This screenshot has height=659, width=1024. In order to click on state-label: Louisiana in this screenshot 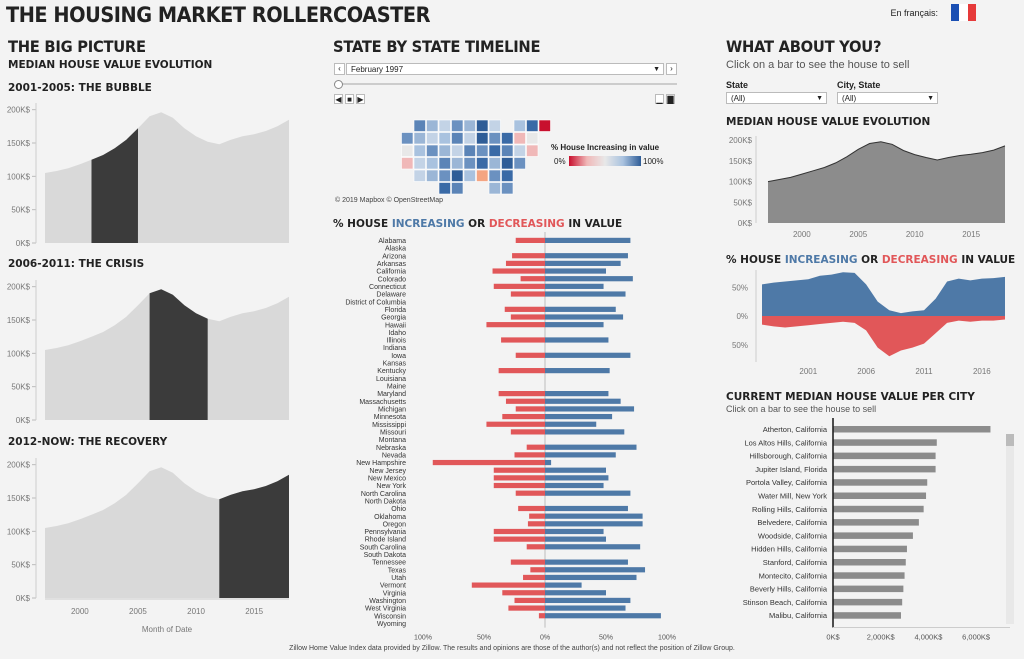, I will do `click(391, 379)`.